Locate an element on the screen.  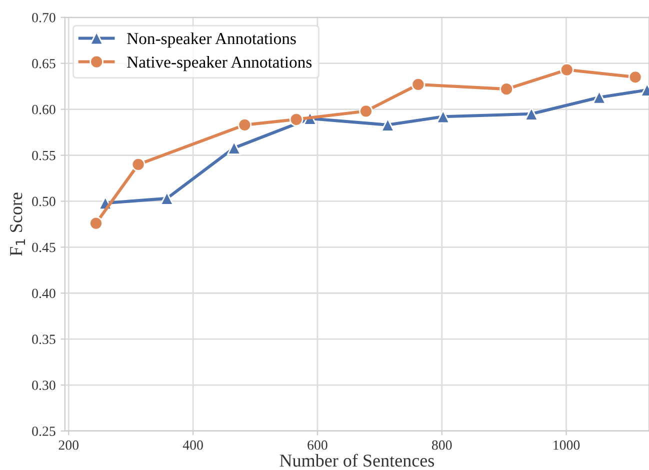
y-tick-label: 0.70 is located at coordinates (44, 17).